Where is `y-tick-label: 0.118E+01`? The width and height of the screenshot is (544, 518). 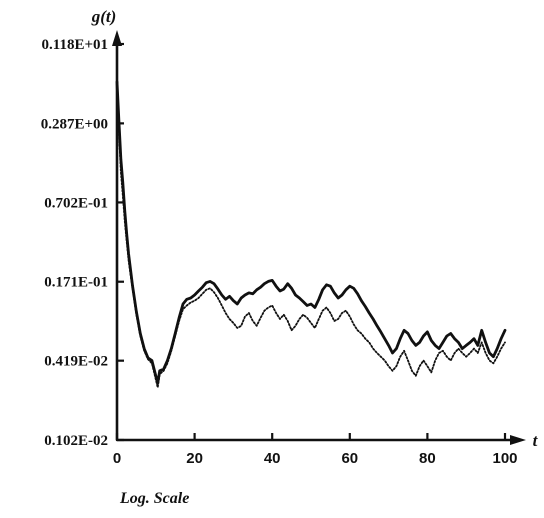 y-tick-label: 0.118E+01 is located at coordinates (75, 45).